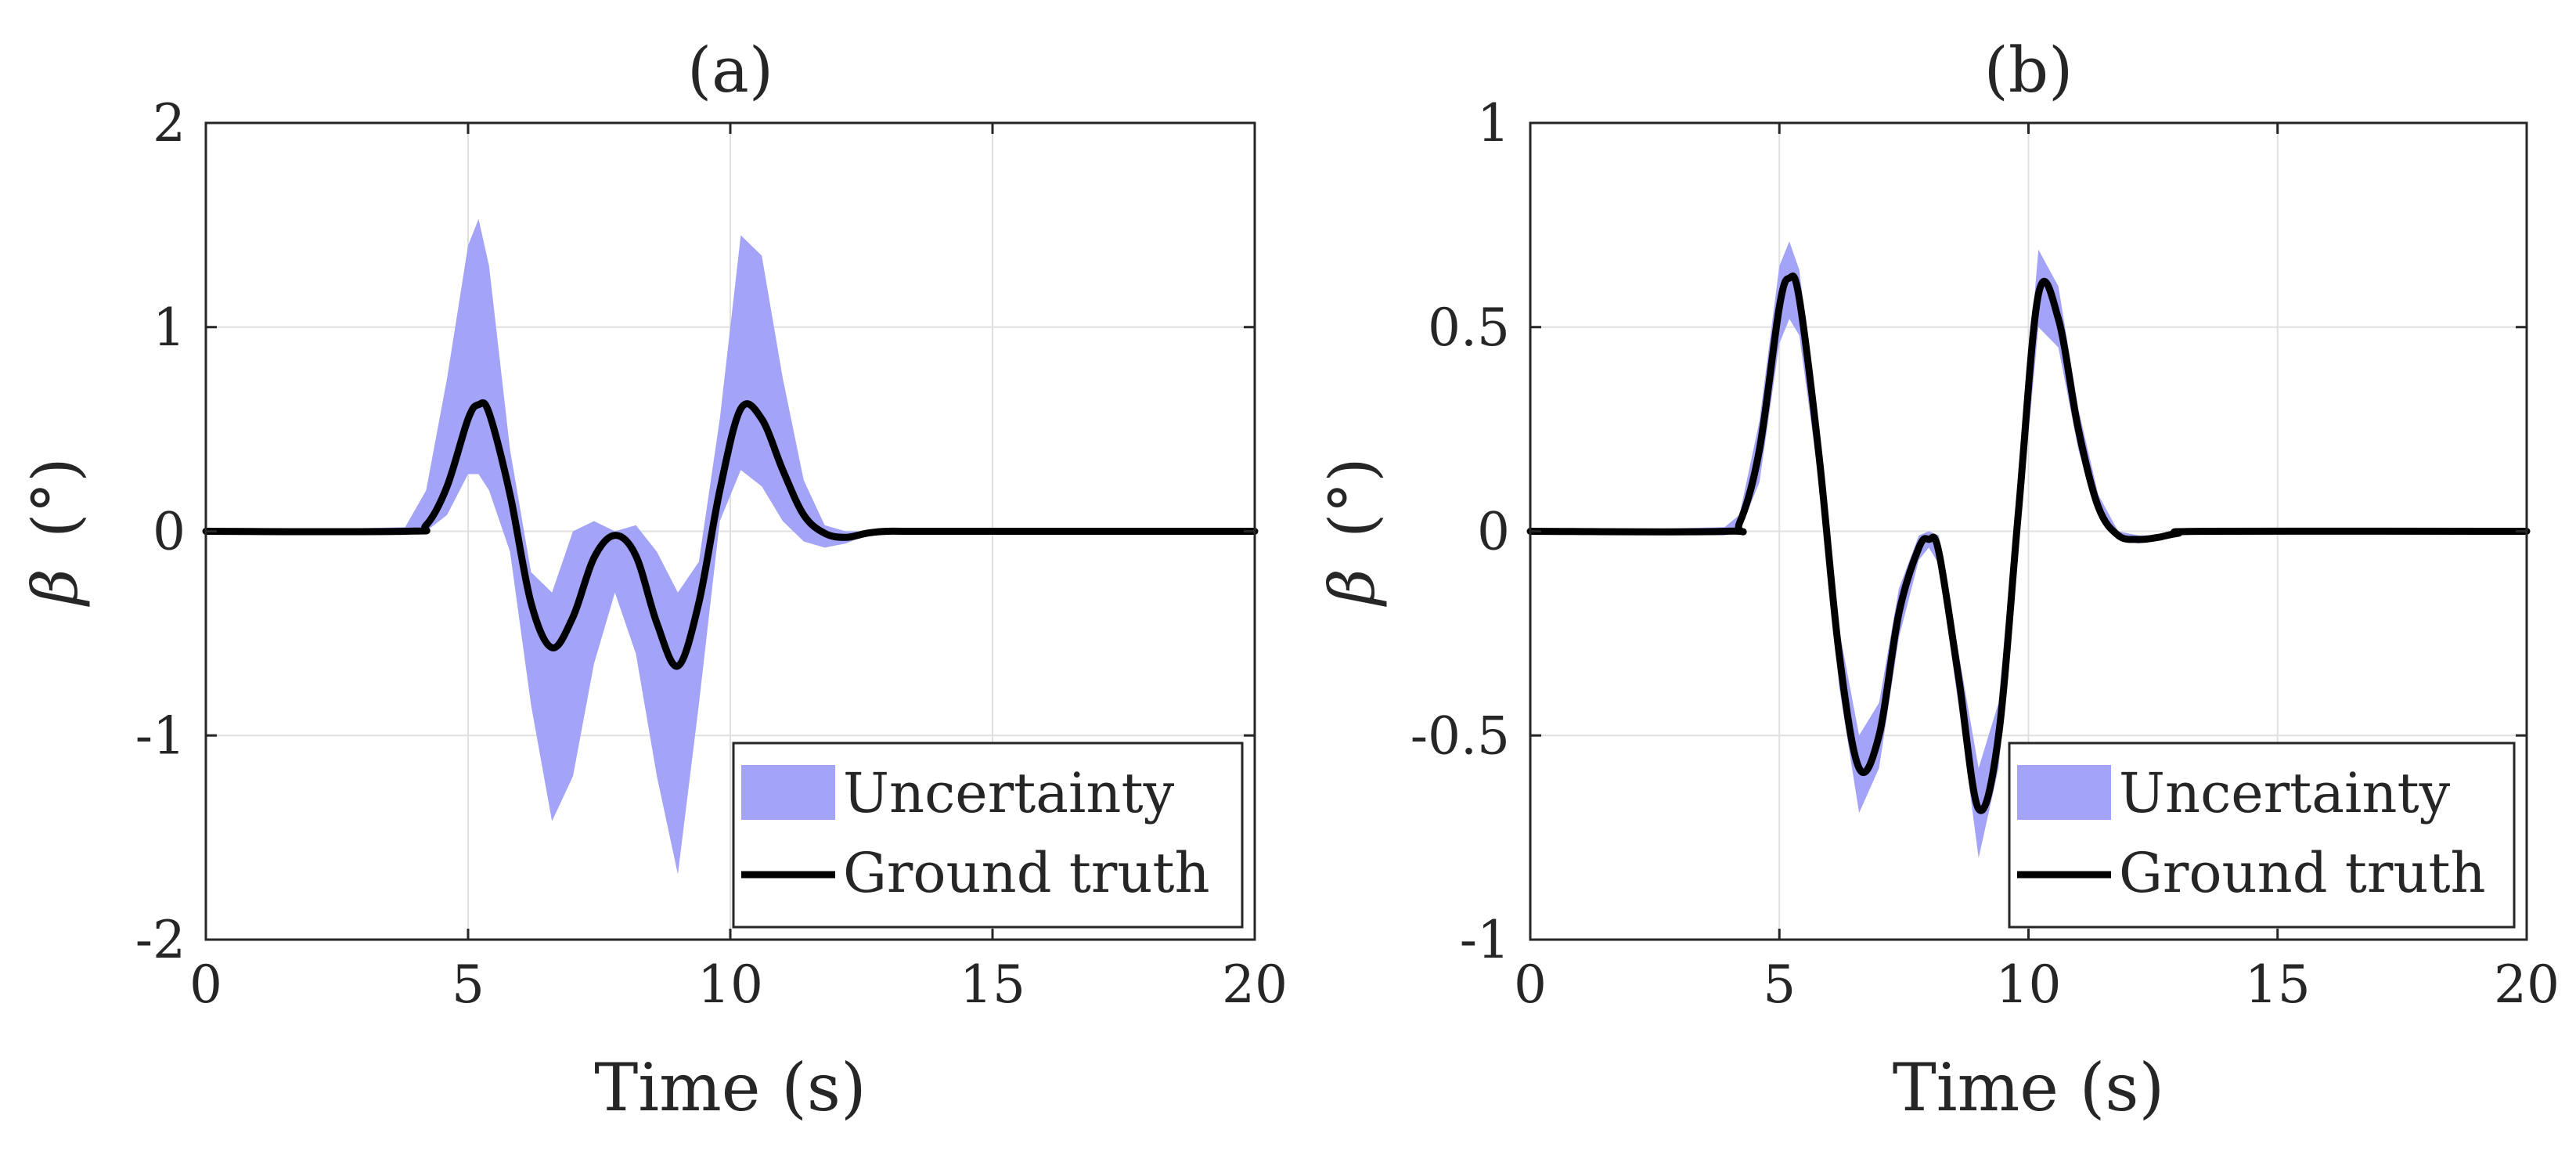  What do you see at coordinates (160, 940) in the screenshot?
I see `panel-a-ytick-label: -2` at bounding box center [160, 940].